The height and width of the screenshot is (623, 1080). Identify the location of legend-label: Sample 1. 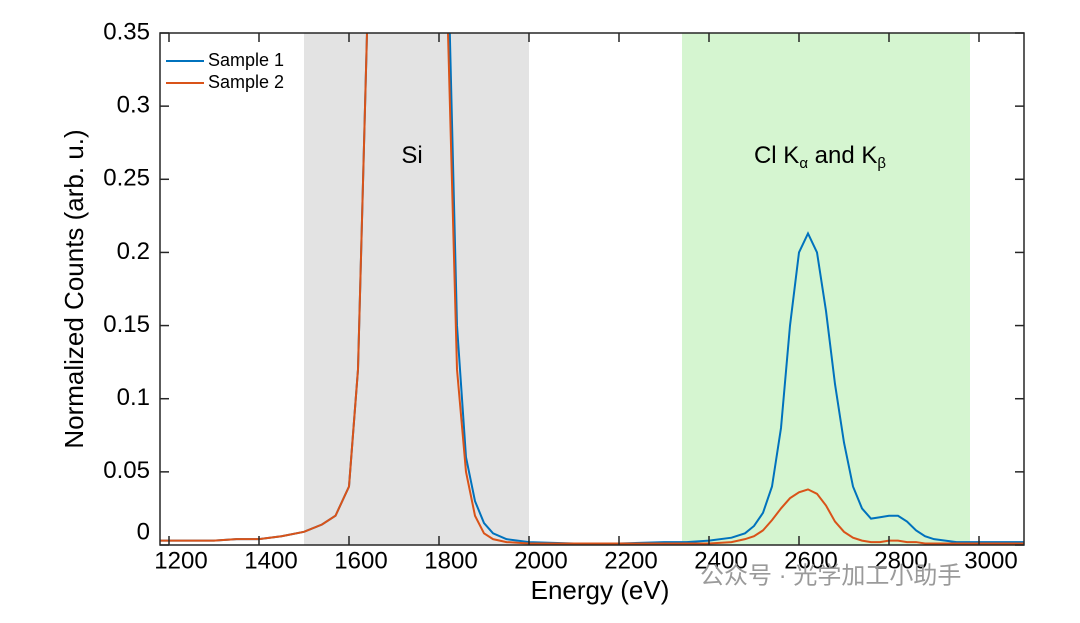
(246, 60).